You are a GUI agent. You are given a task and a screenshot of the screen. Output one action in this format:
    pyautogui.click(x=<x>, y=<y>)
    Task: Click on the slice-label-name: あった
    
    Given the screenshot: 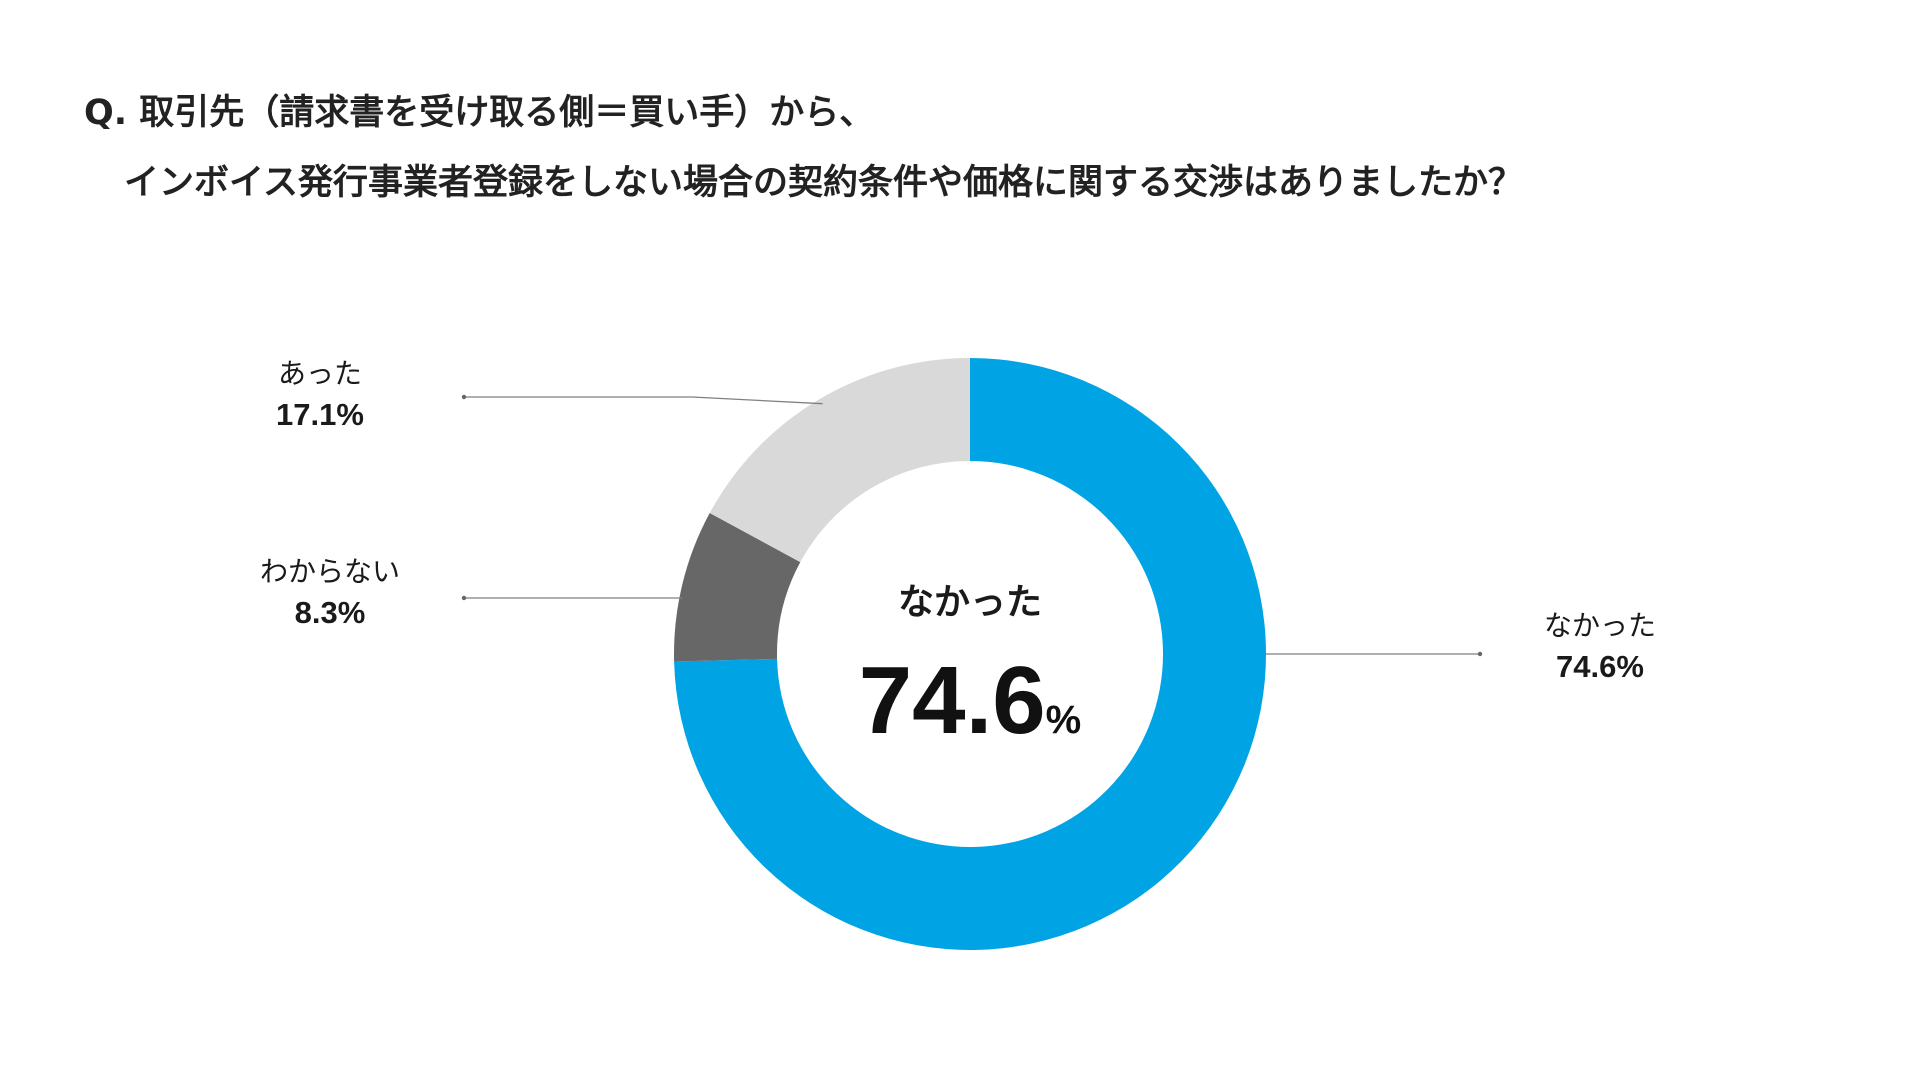 What is the action you would take?
    pyautogui.click(x=319, y=373)
    